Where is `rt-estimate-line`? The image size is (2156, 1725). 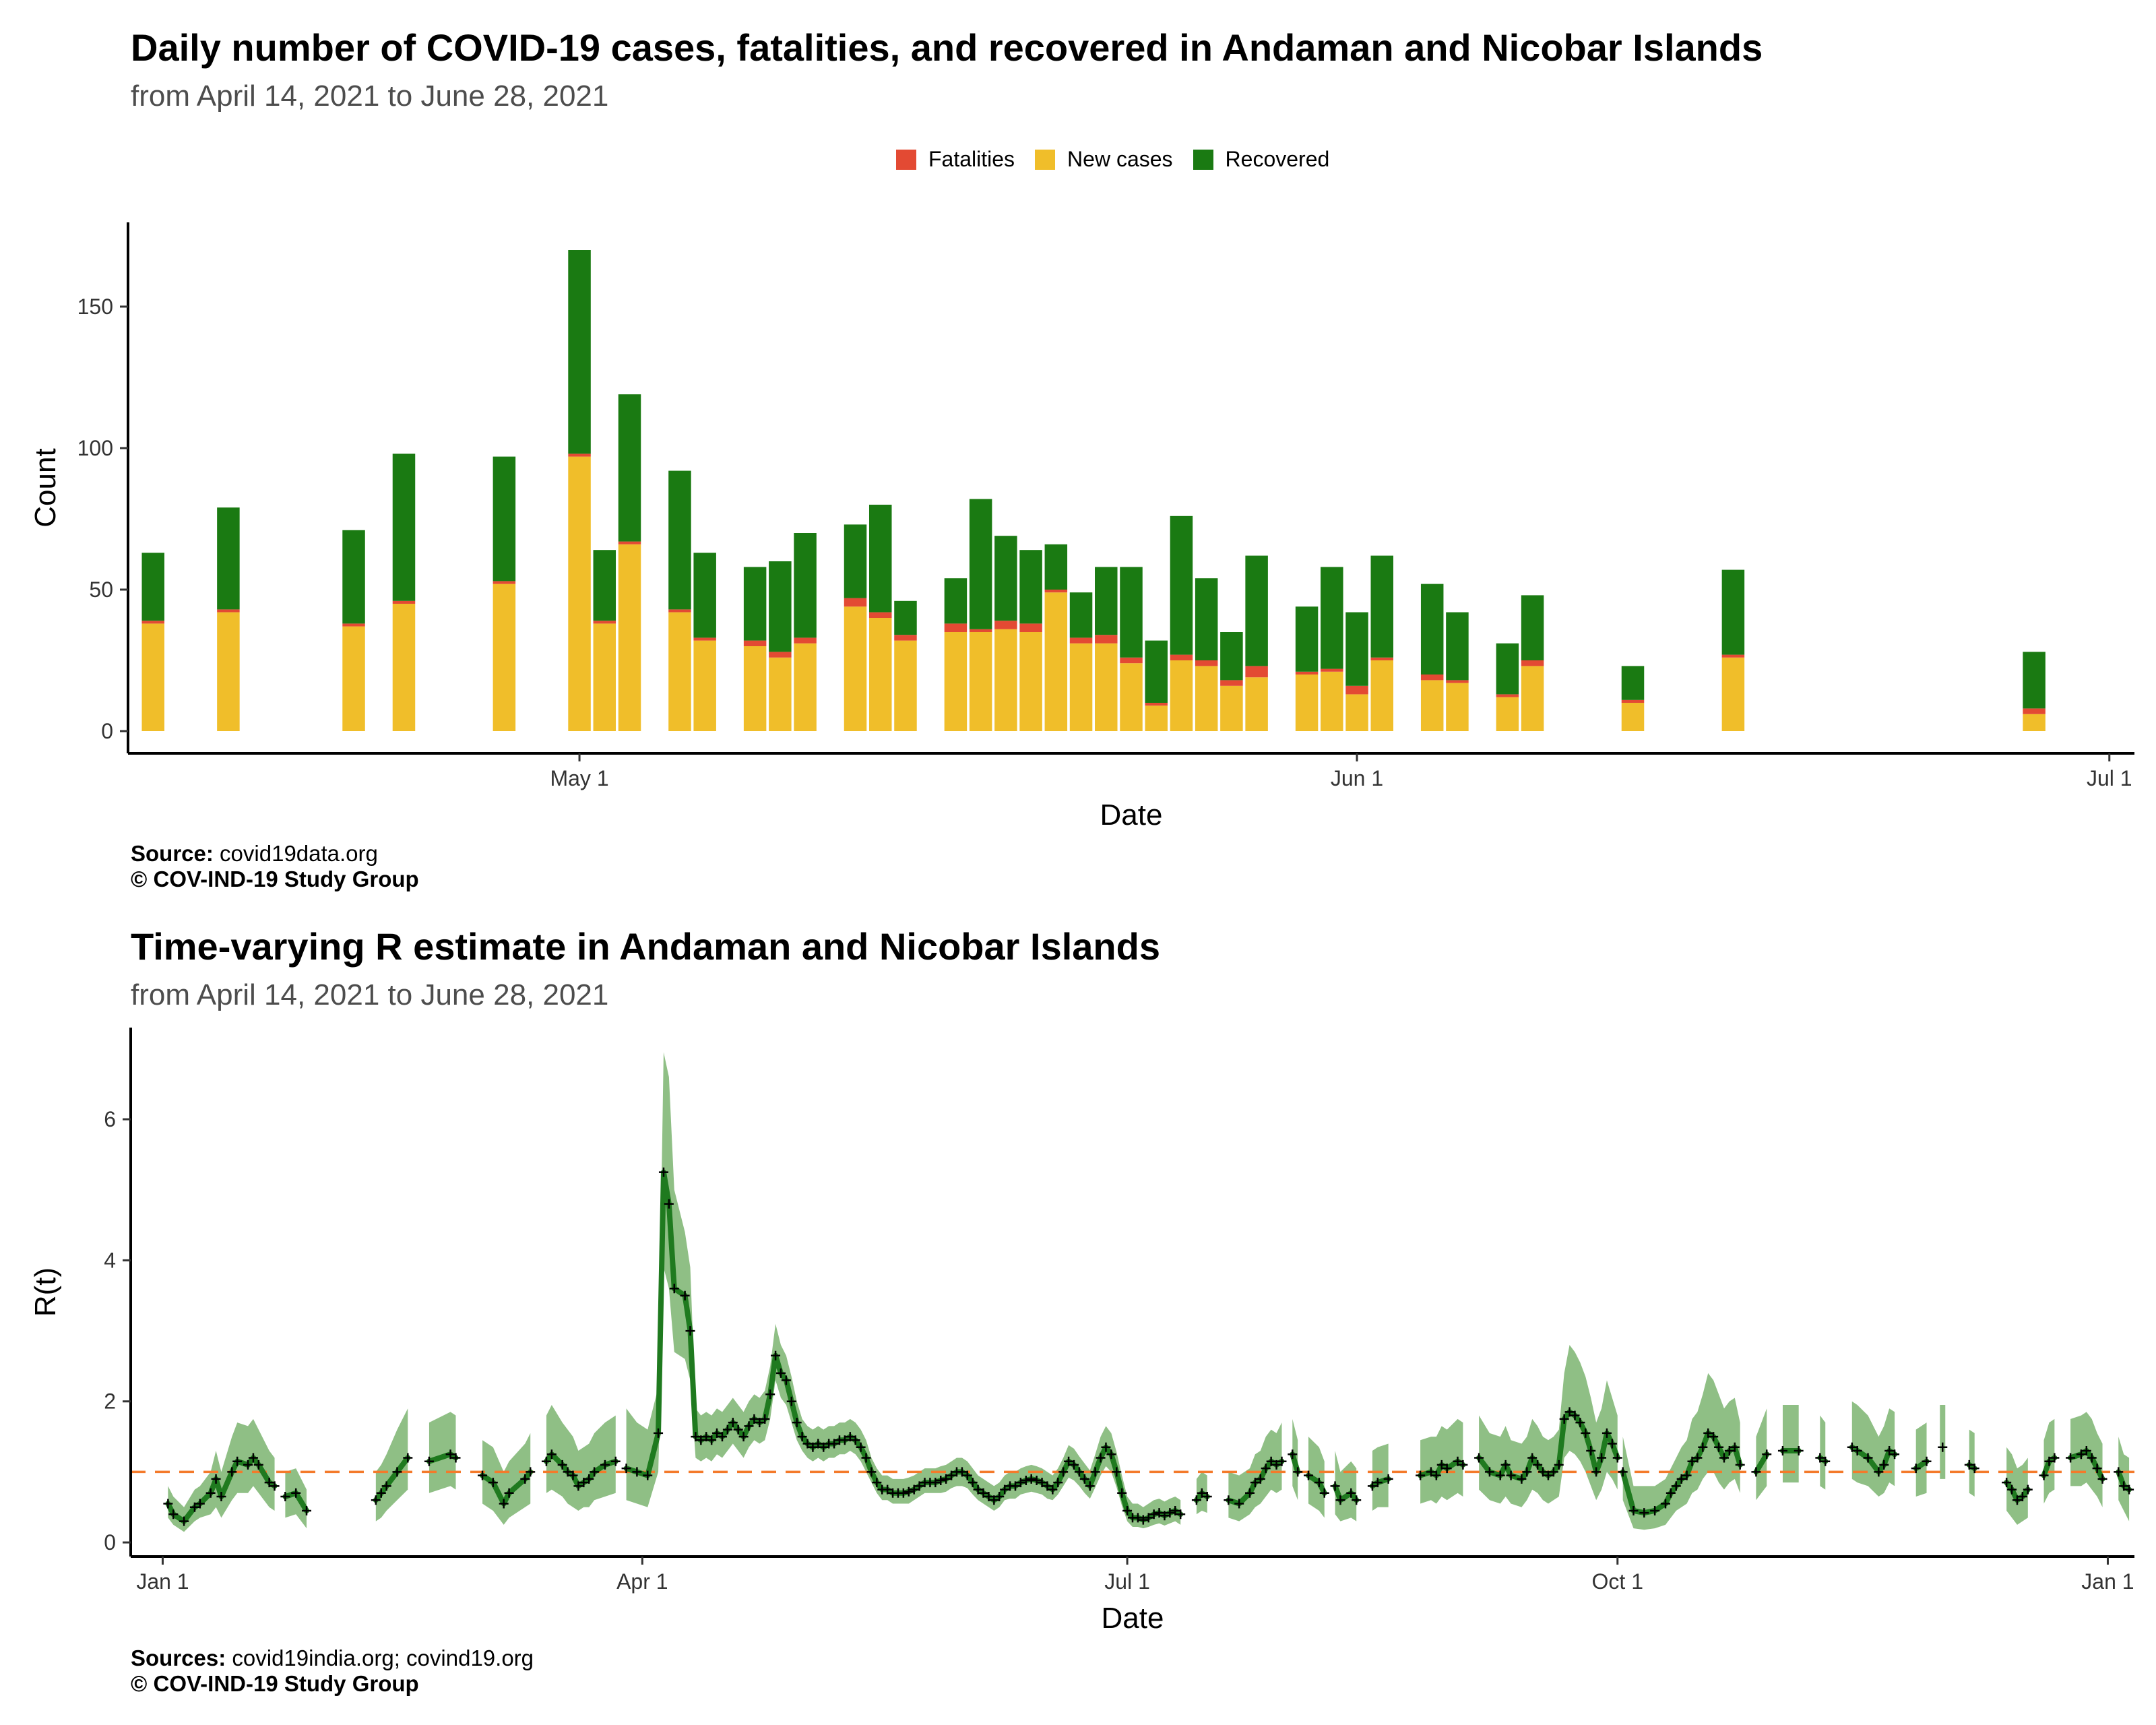 rt-estimate-line is located at coordinates (1761, 1463).